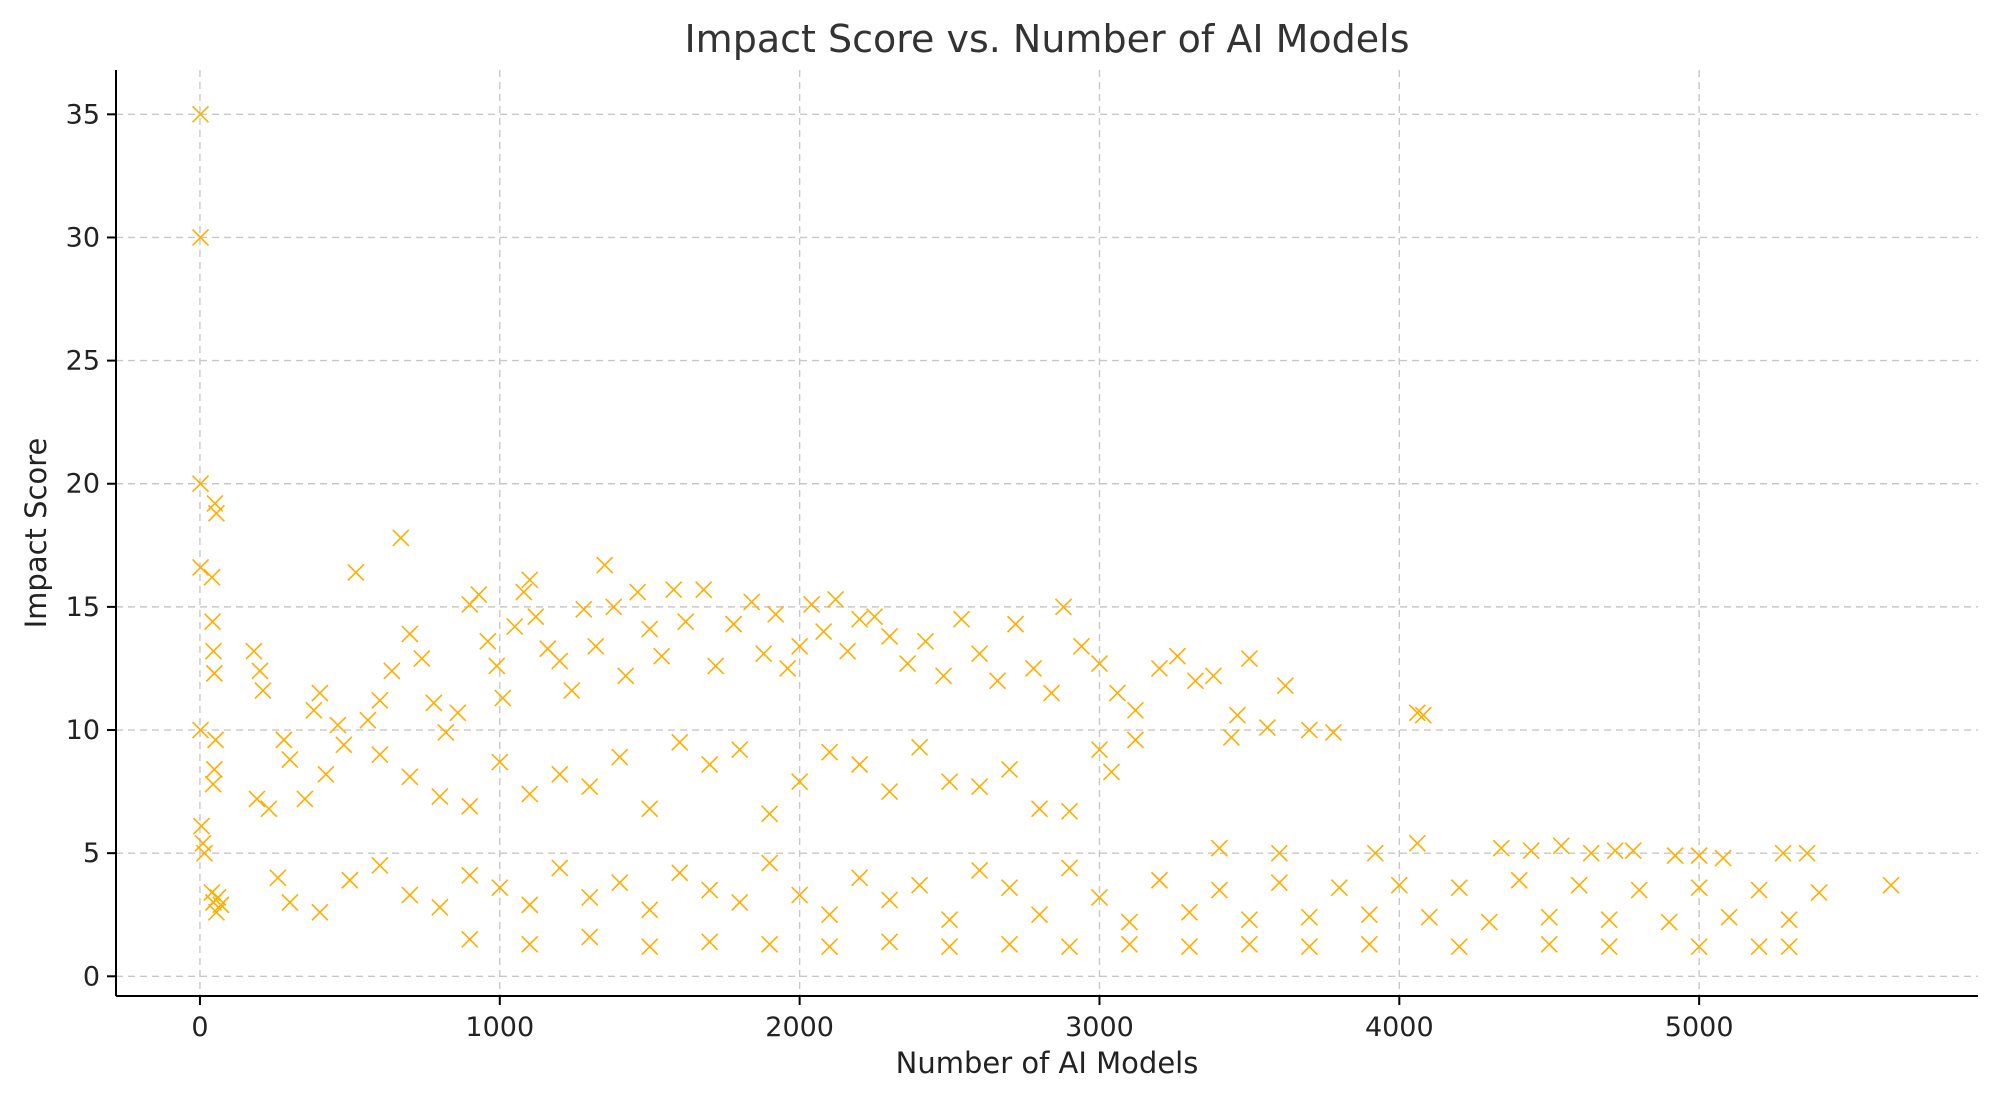  I want to click on y-tick-label: 20, so click(83, 484).